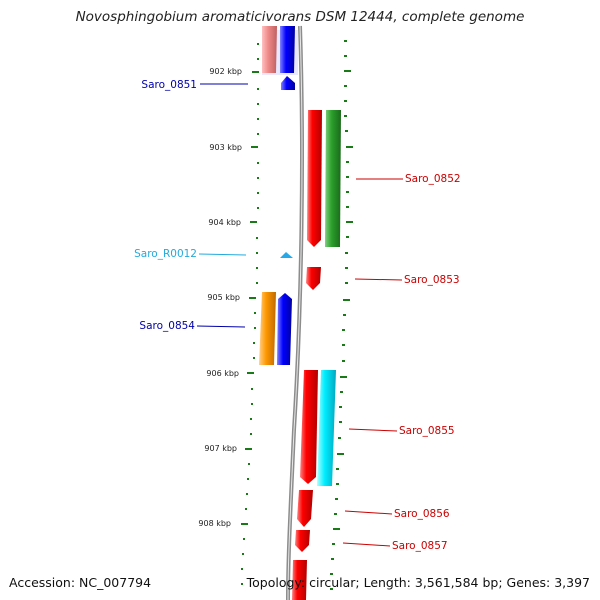 Image resolution: width=600 pixels, height=600 pixels. What do you see at coordinates (267, 328) in the screenshot?
I see `gene-feature-saro-0854-orange` at bounding box center [267, 328].